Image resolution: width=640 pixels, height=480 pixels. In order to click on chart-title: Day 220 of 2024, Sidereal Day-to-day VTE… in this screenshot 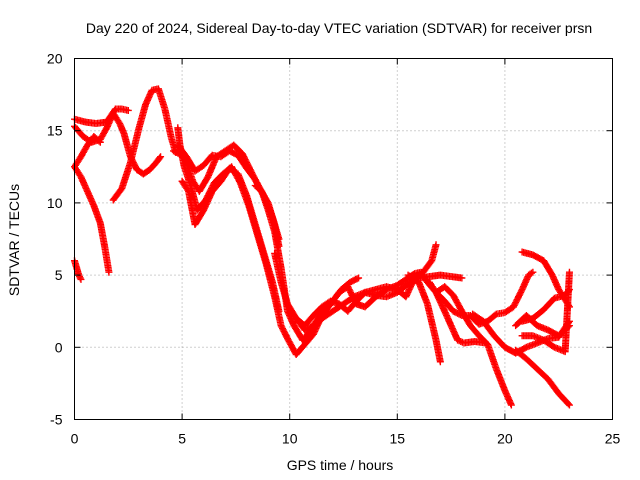, I will do `click(339, 28)`.